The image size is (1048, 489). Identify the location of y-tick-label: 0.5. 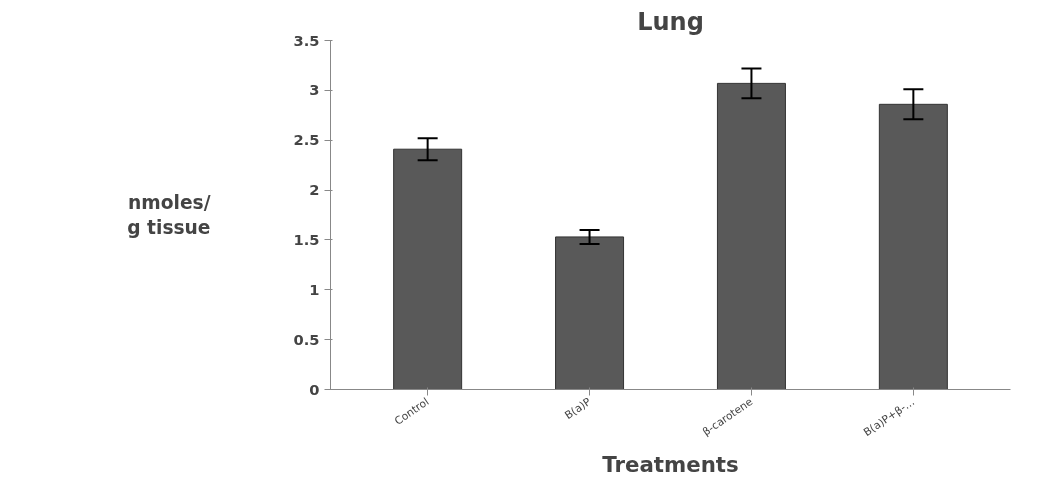
(306, 339).